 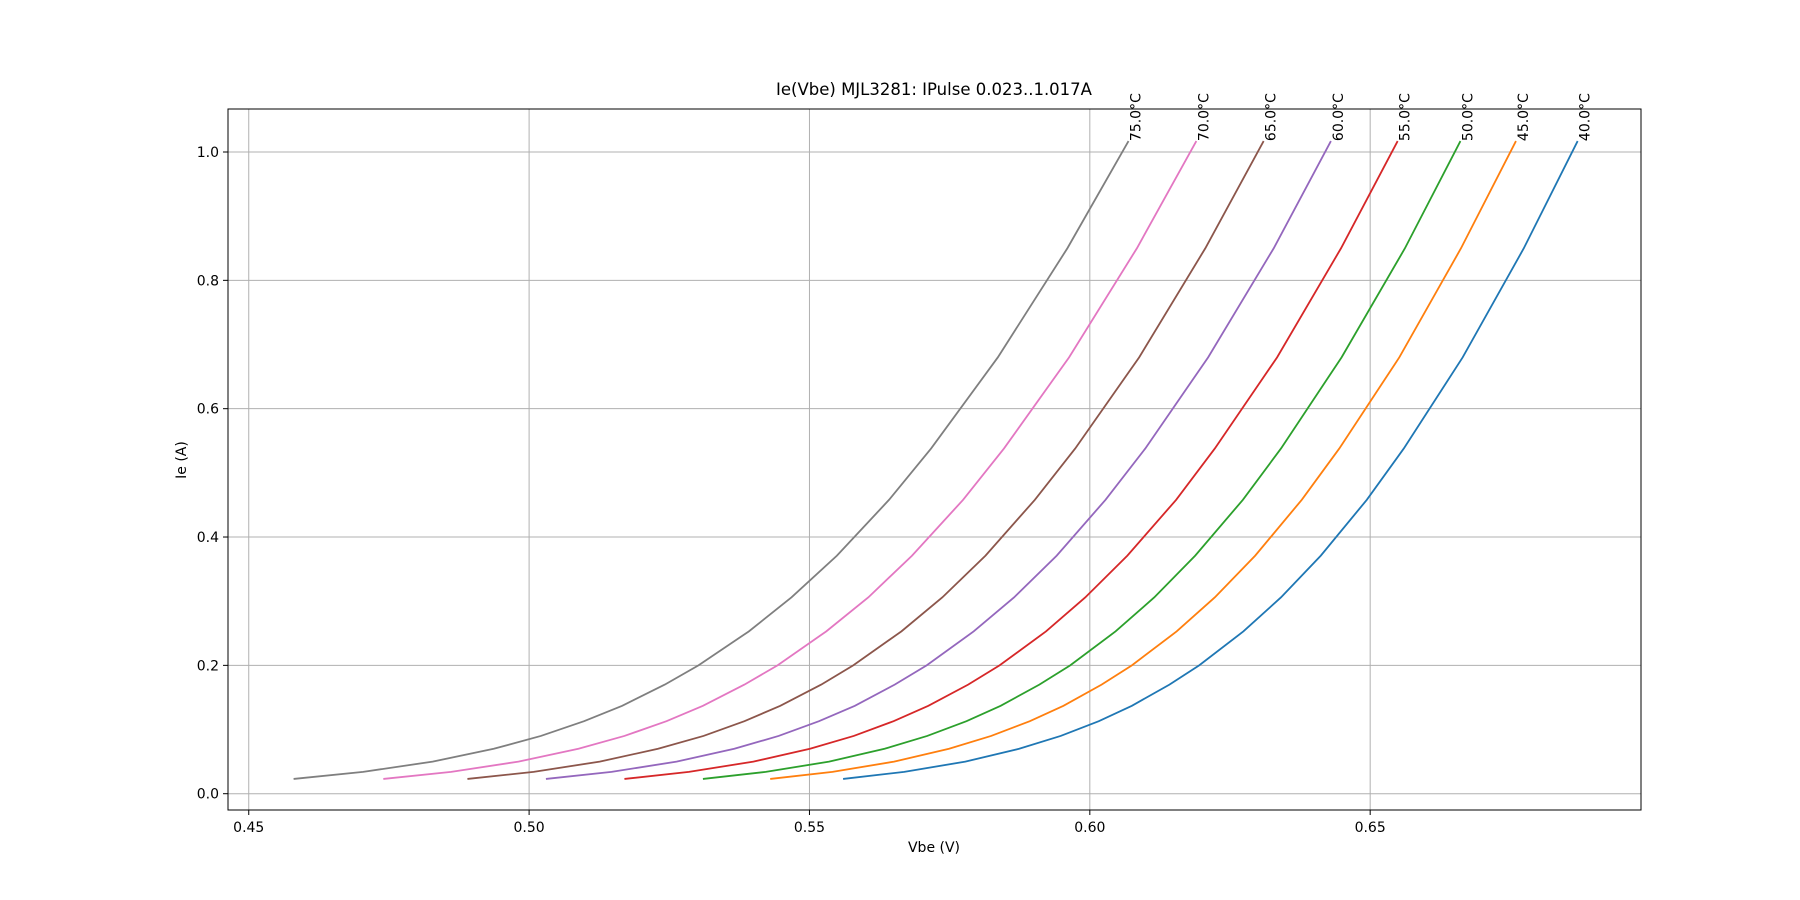 I want to click on y-tick-label: 0.8, so click(x=208, y=281).